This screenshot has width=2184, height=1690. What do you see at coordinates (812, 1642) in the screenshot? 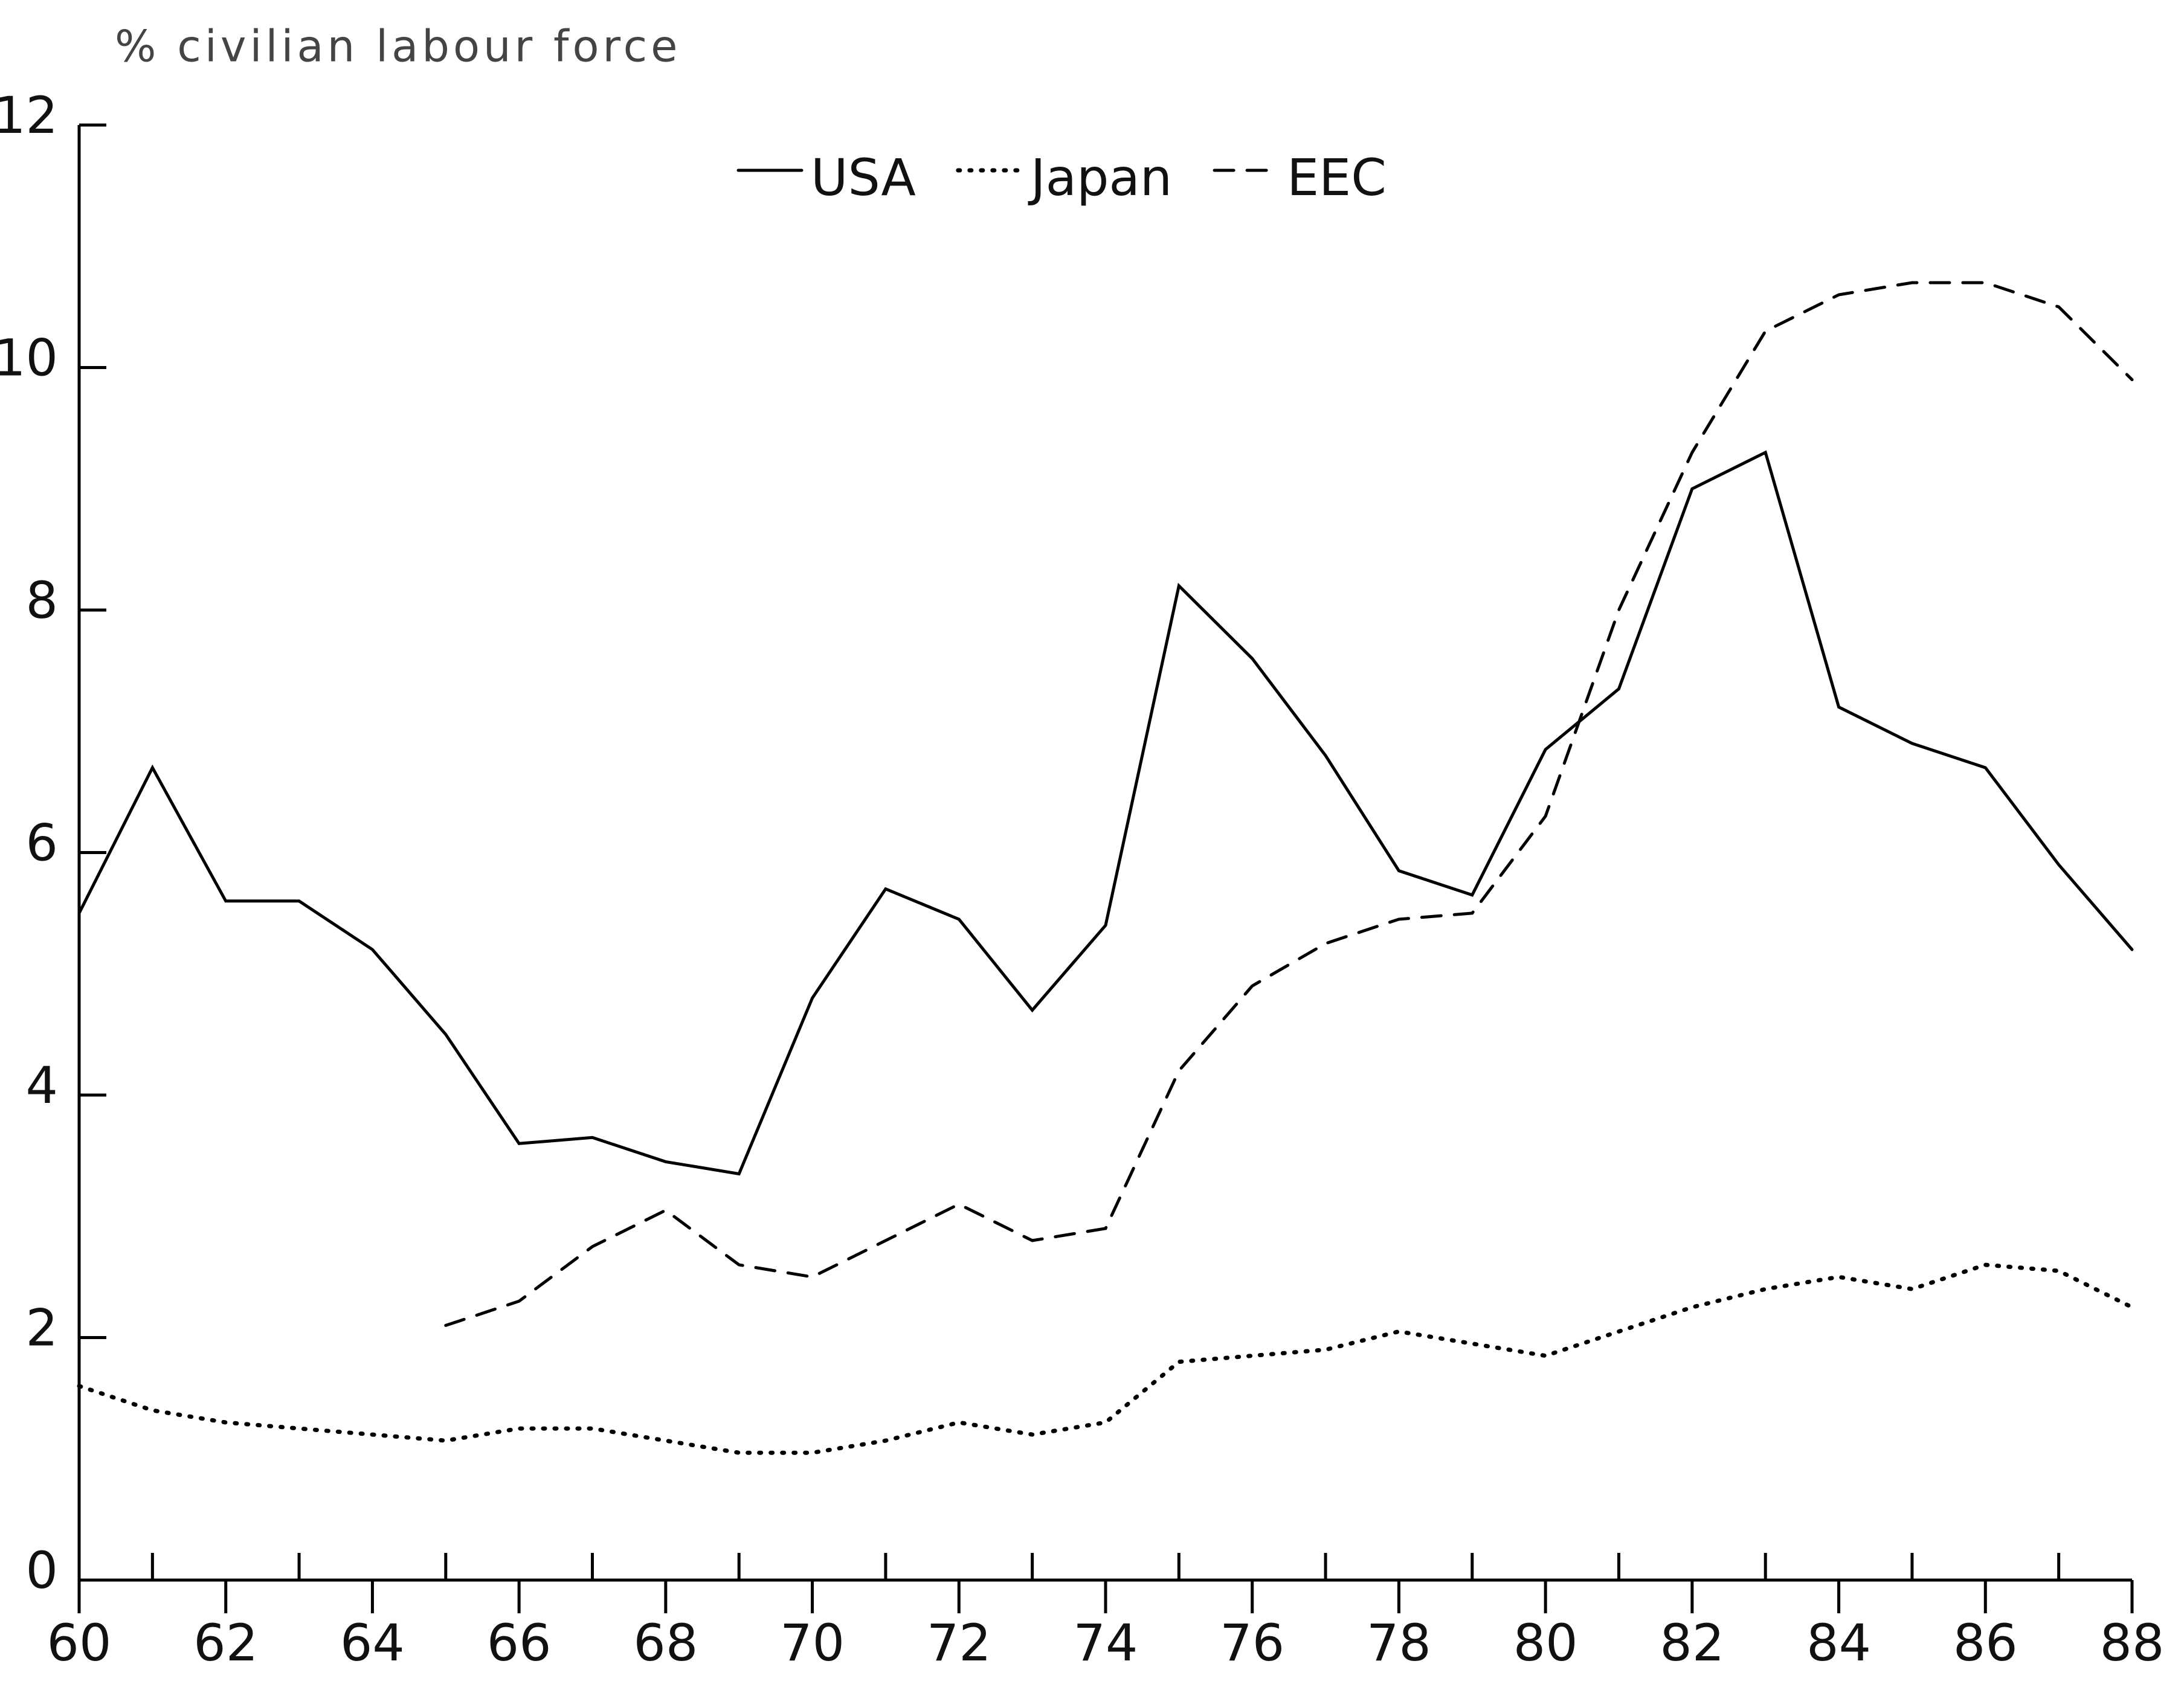
I see `x-tick-label: 70` at bounding box center [812, 1642].